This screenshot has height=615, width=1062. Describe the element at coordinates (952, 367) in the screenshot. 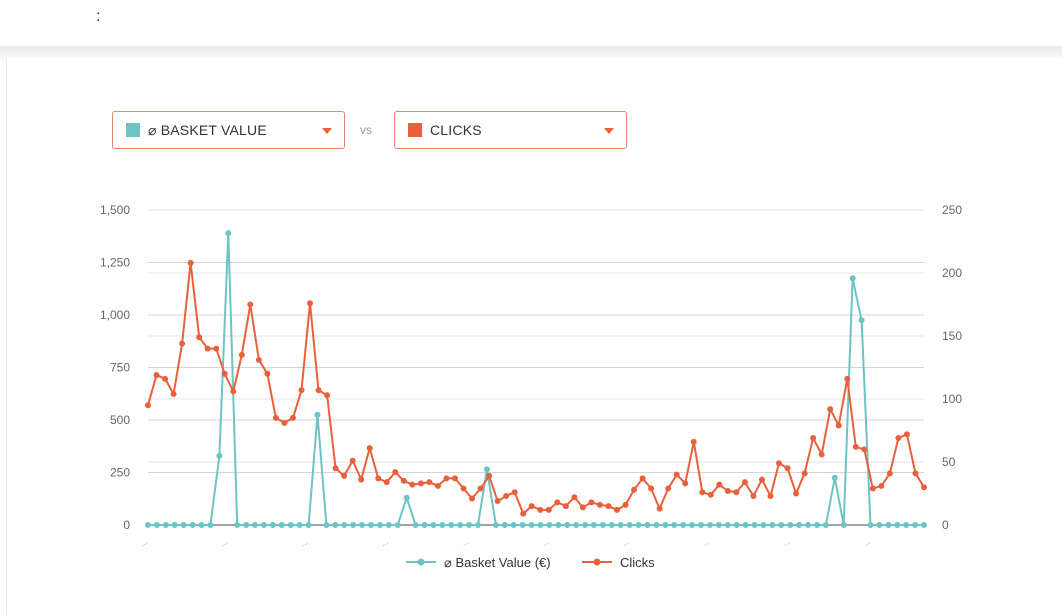

I see `right-y-axis: 0 50 100 150 200 250` at that location.